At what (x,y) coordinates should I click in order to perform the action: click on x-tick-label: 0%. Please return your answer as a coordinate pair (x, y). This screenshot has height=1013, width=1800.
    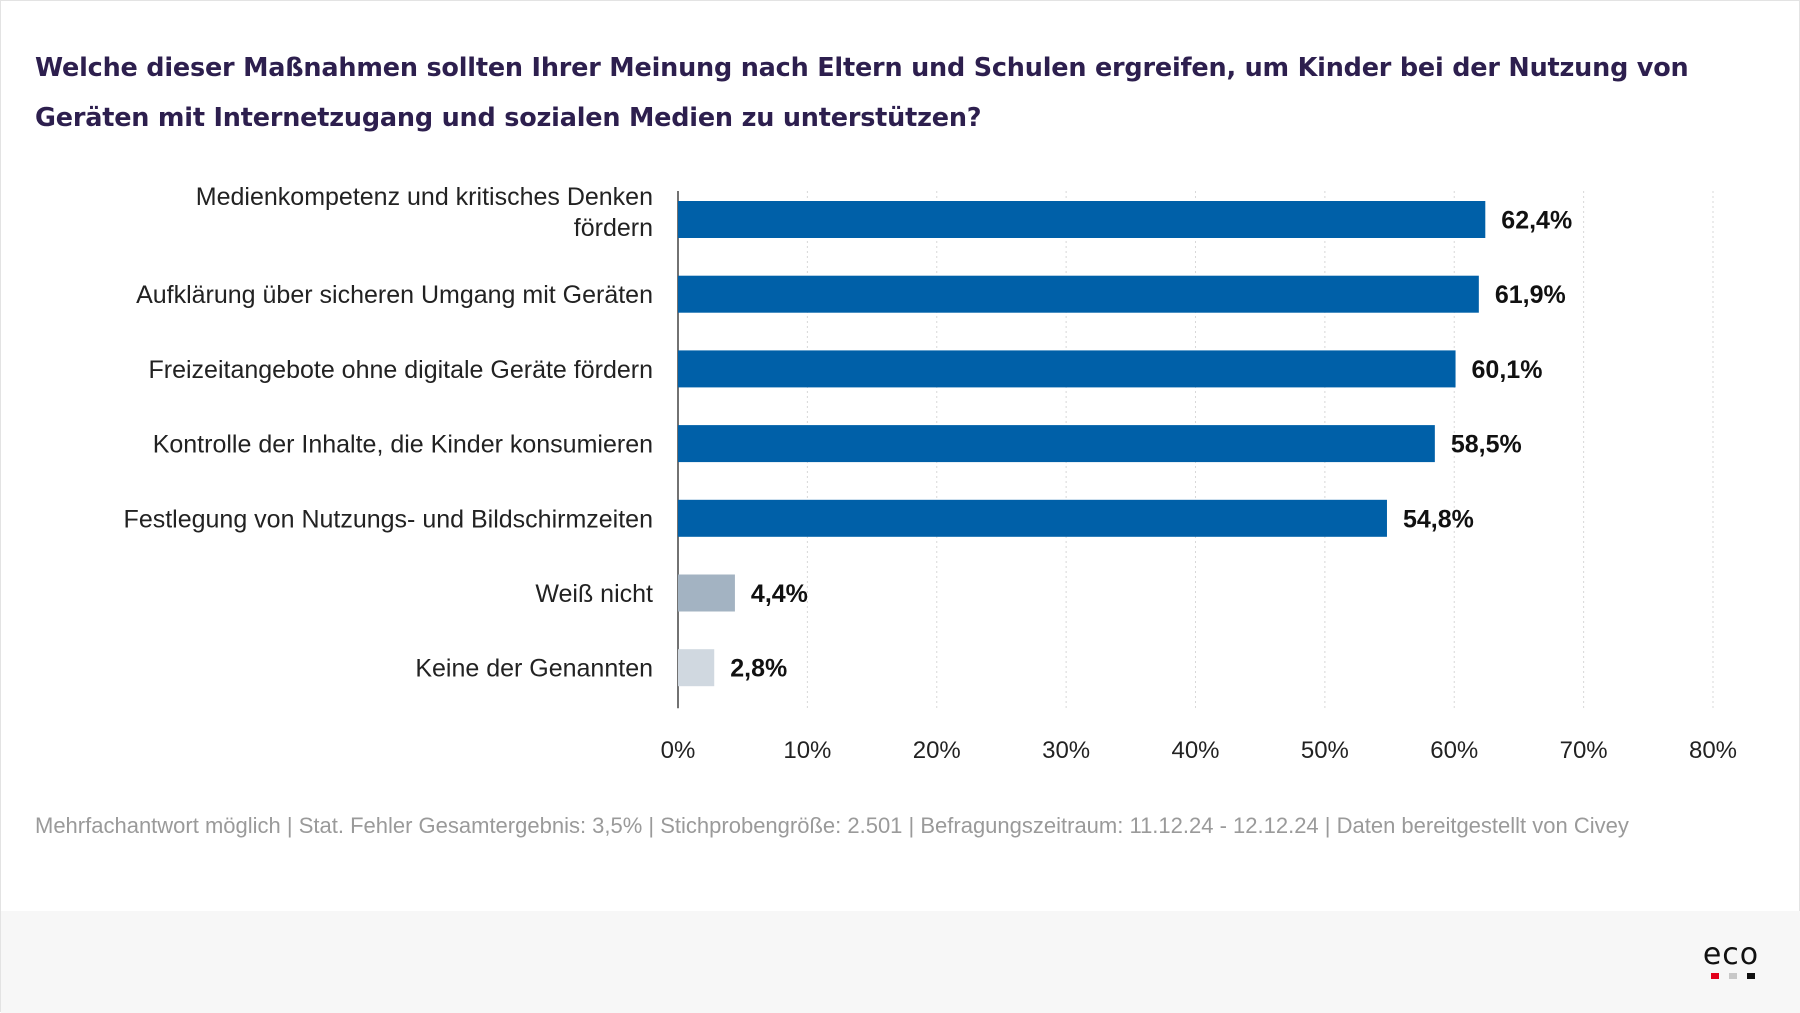
    Looking at the image, I should click on (678, 750).